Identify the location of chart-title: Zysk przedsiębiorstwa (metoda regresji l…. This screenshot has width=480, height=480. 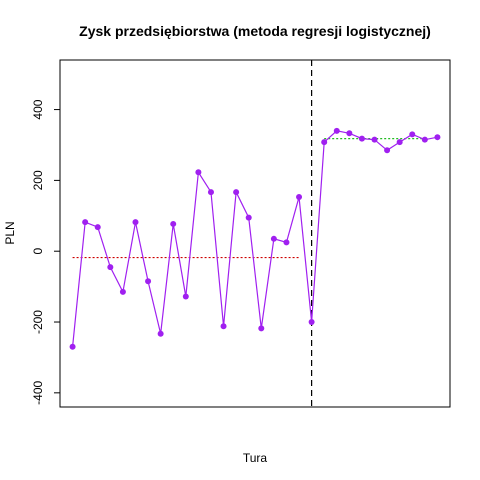
(255, 31).